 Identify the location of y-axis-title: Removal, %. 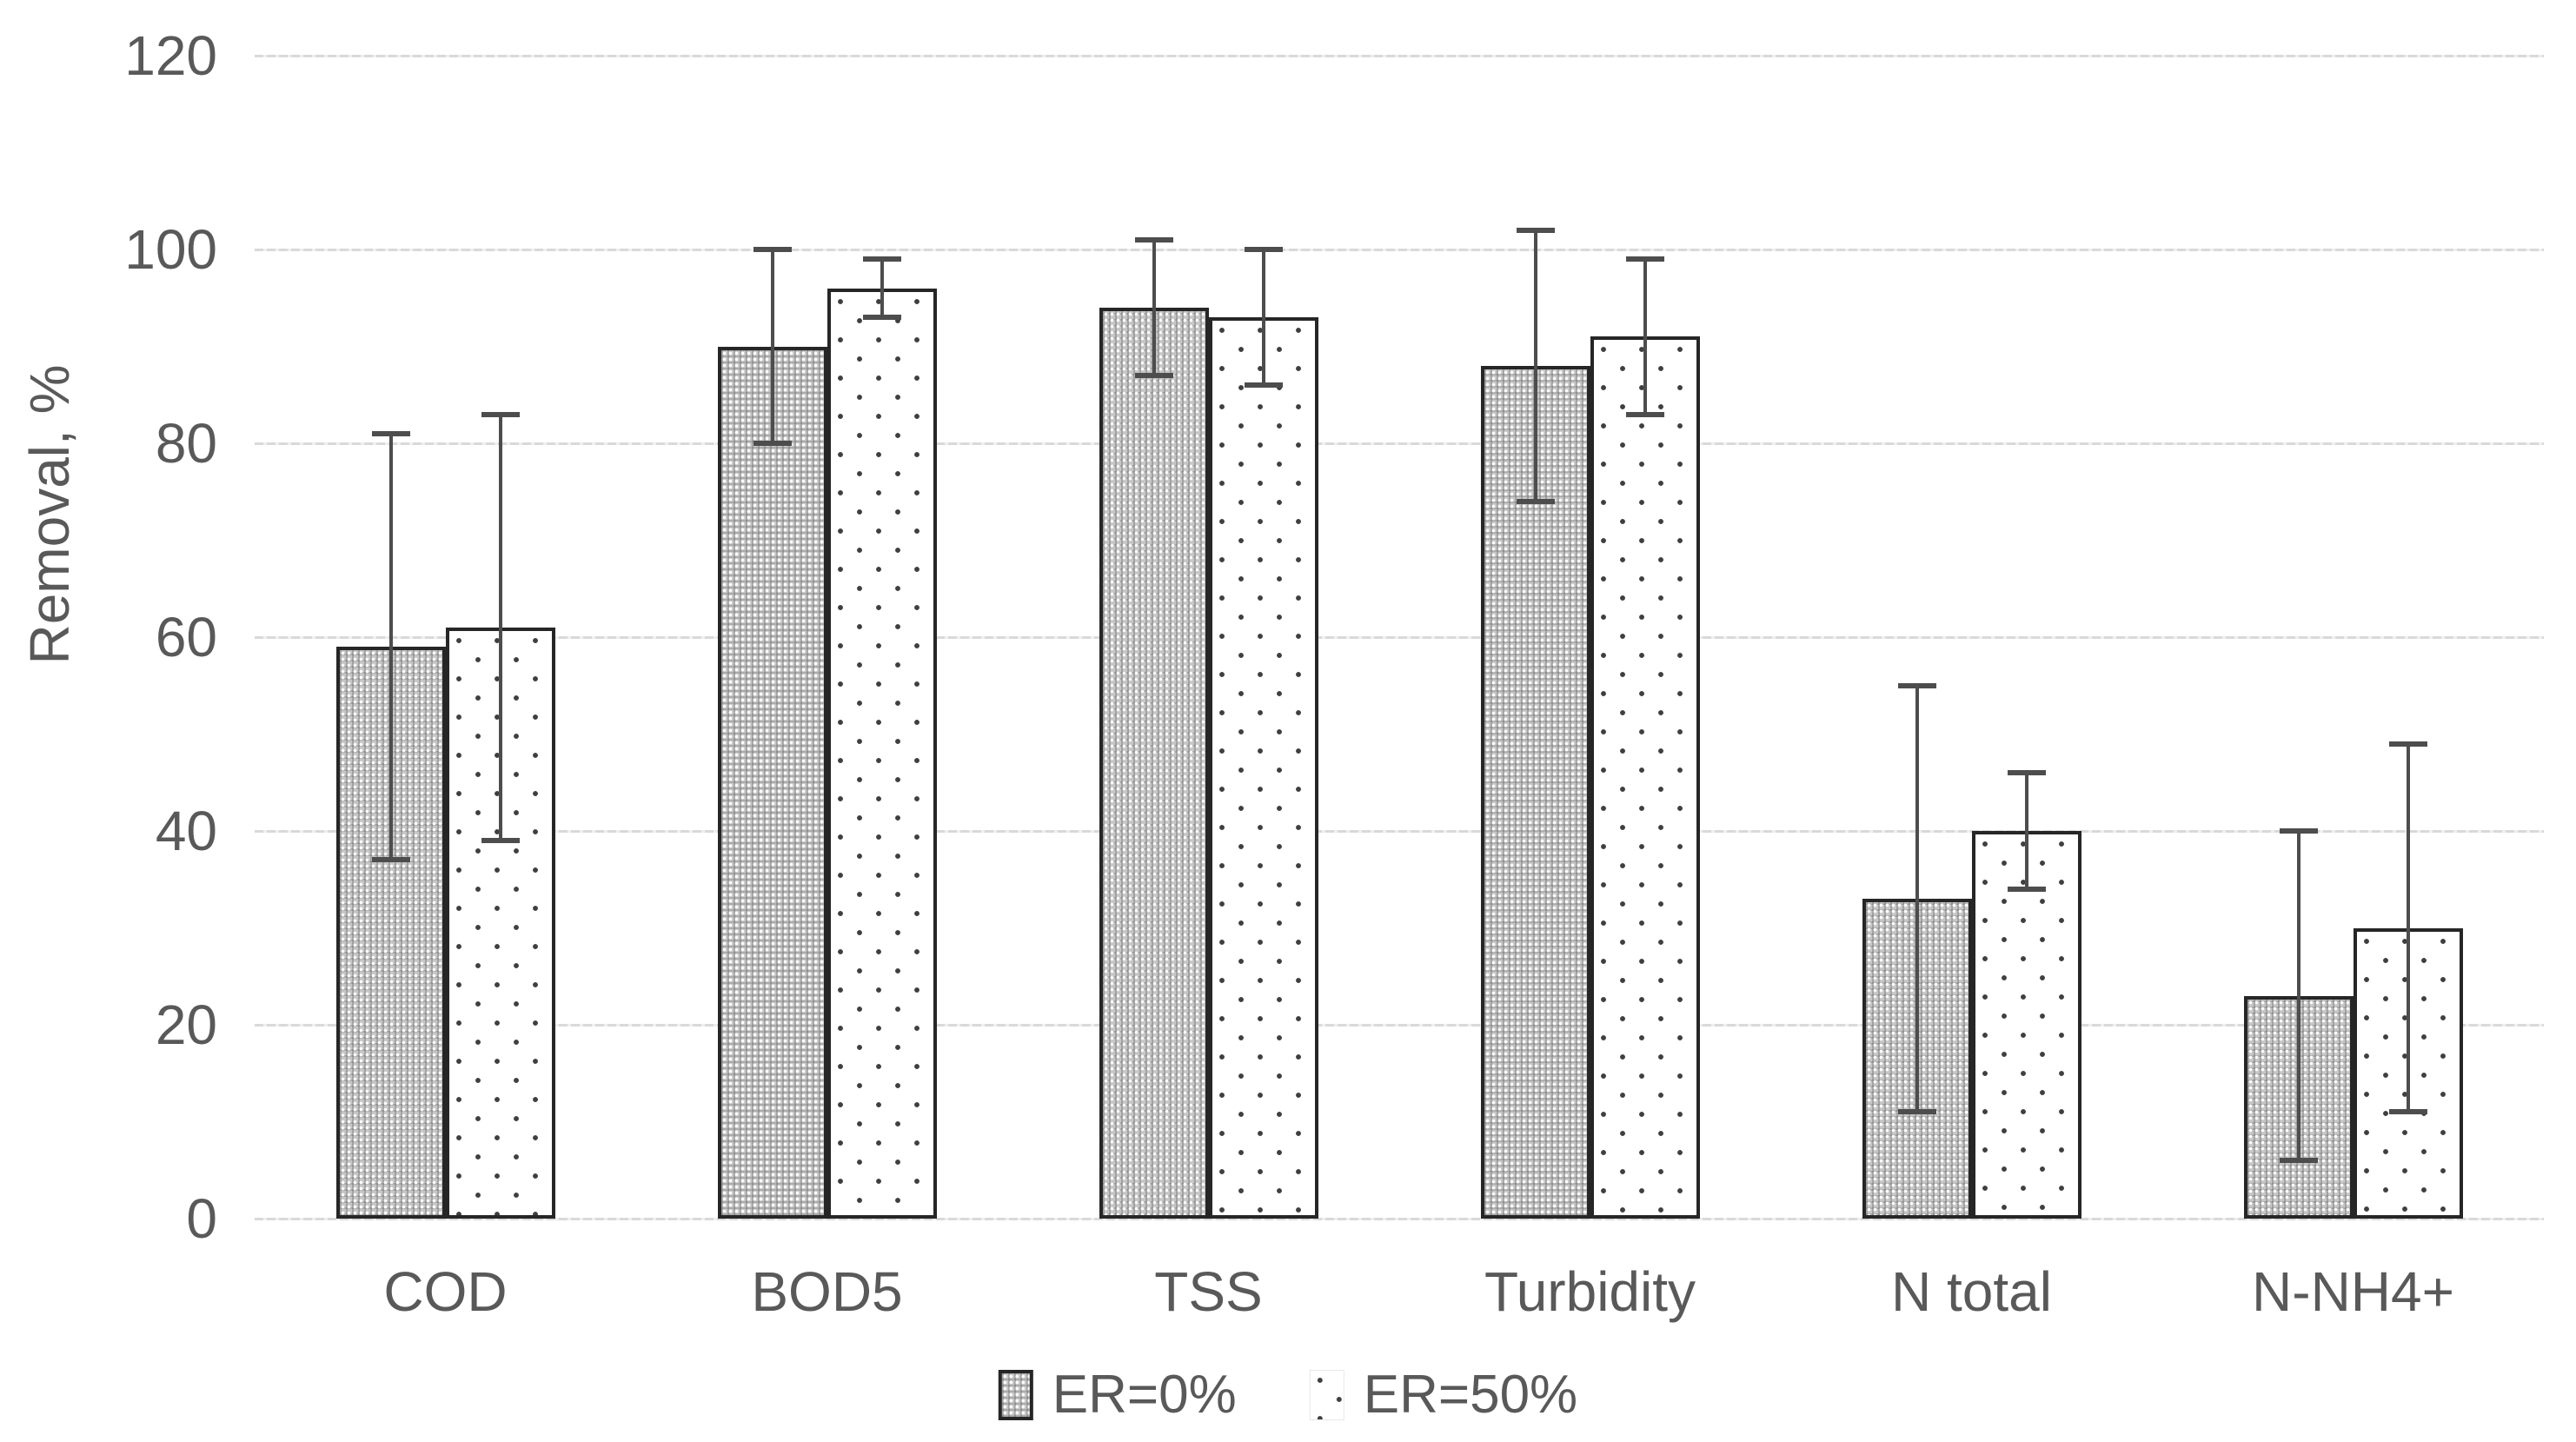
(49, 514).